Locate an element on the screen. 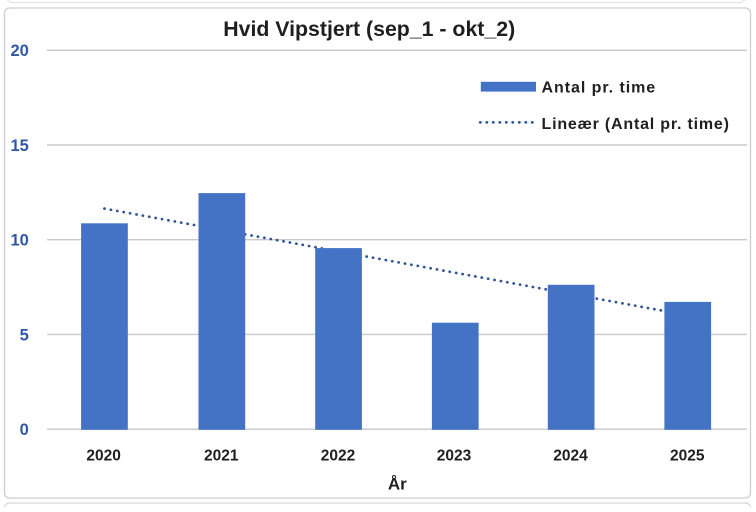 The height and width of the screenshot is (512, 756). svg-text: 15 is located at coordinates (19, 146).